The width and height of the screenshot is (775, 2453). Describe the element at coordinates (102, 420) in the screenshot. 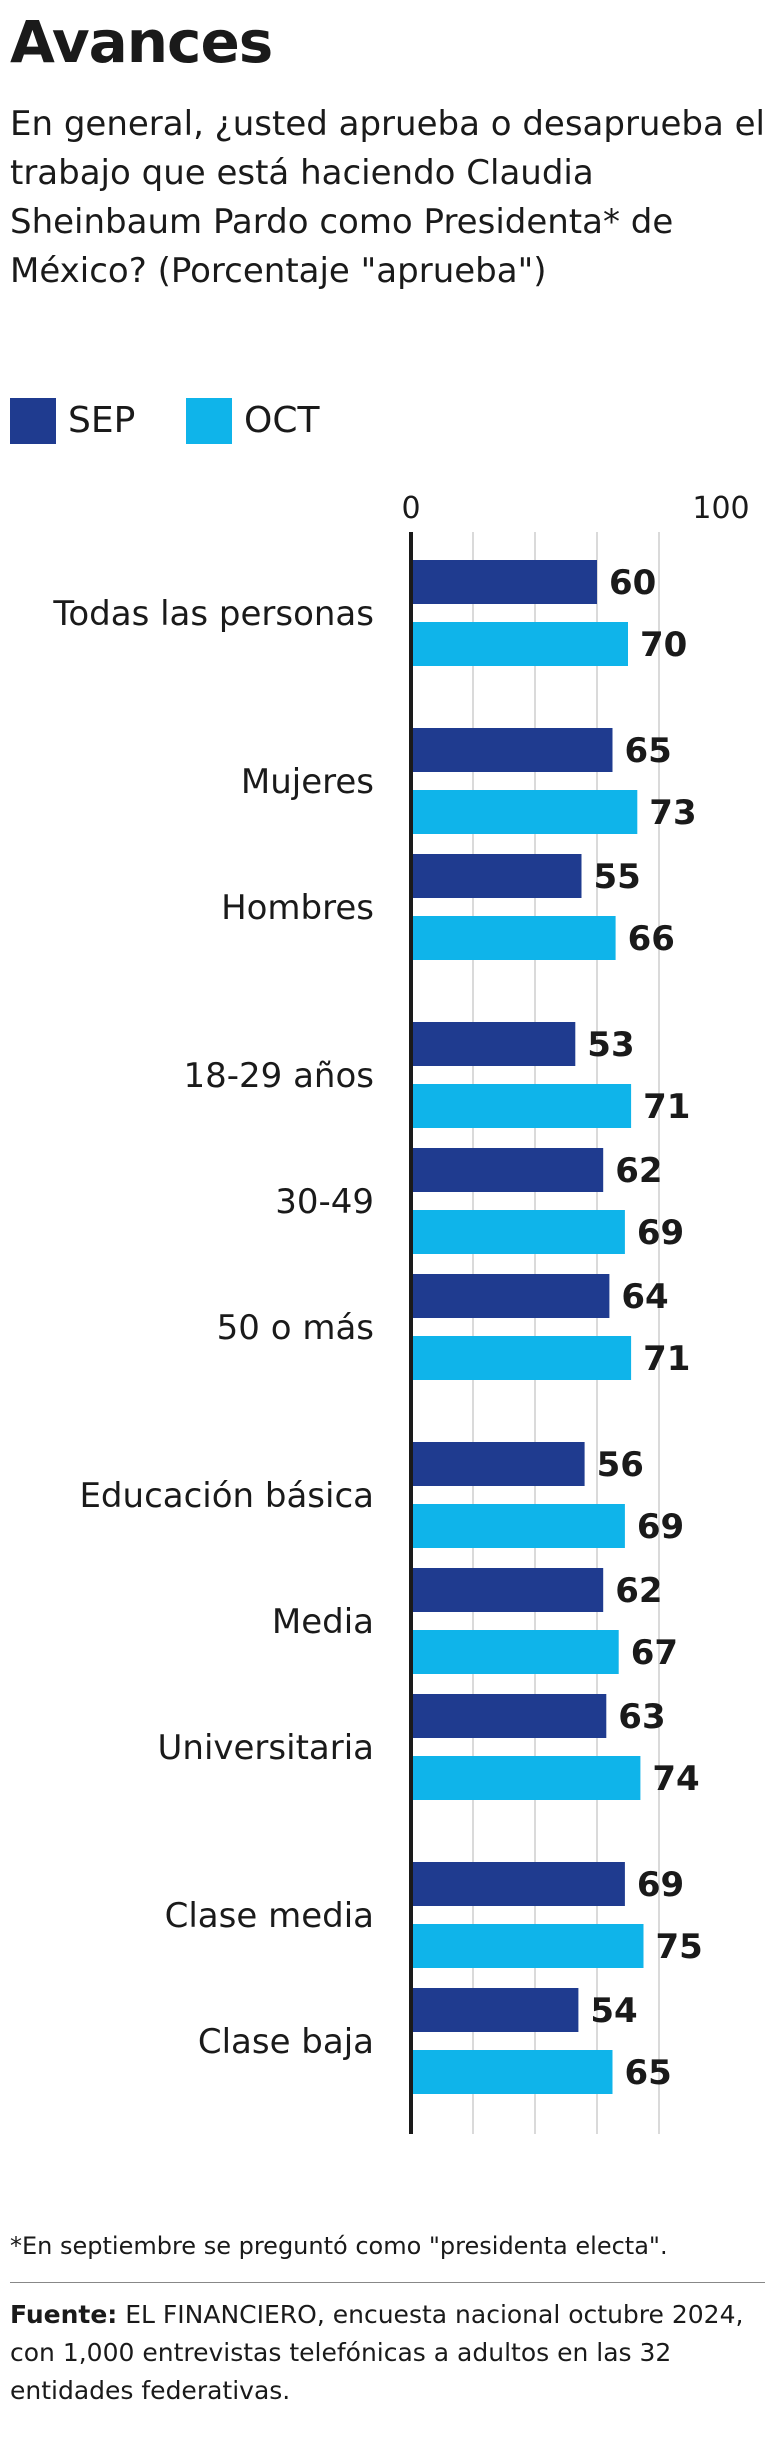

I see `legend-label-sep: SEP` at that location.